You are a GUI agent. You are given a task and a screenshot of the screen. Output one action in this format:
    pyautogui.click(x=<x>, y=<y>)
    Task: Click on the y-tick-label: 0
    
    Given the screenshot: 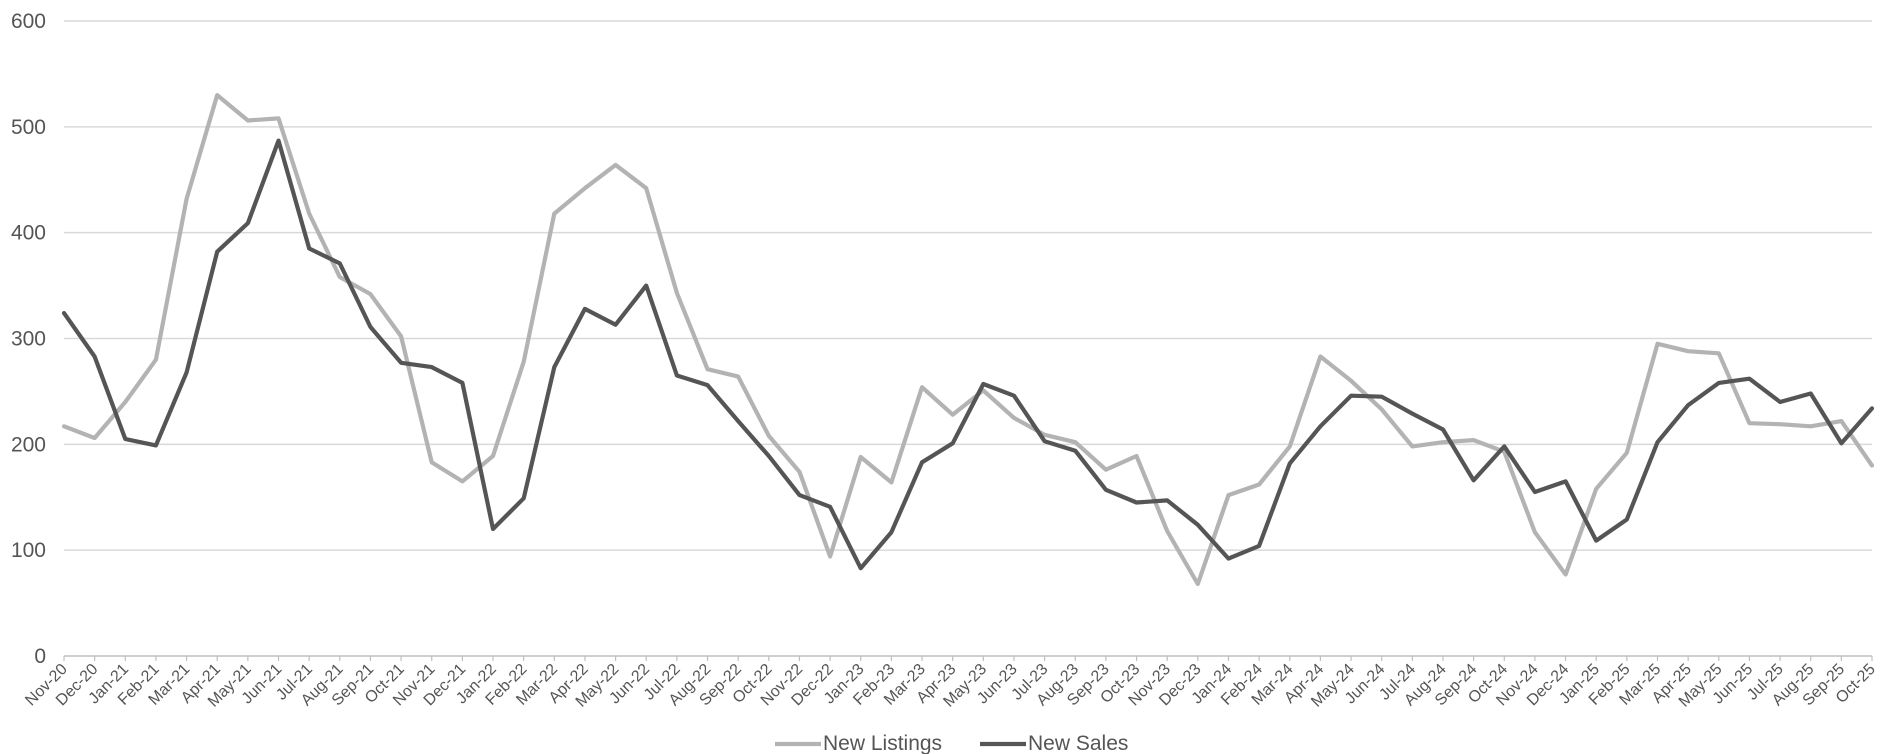 What is the action you would take?
    pyautogui.click(x=40, y=656)
    